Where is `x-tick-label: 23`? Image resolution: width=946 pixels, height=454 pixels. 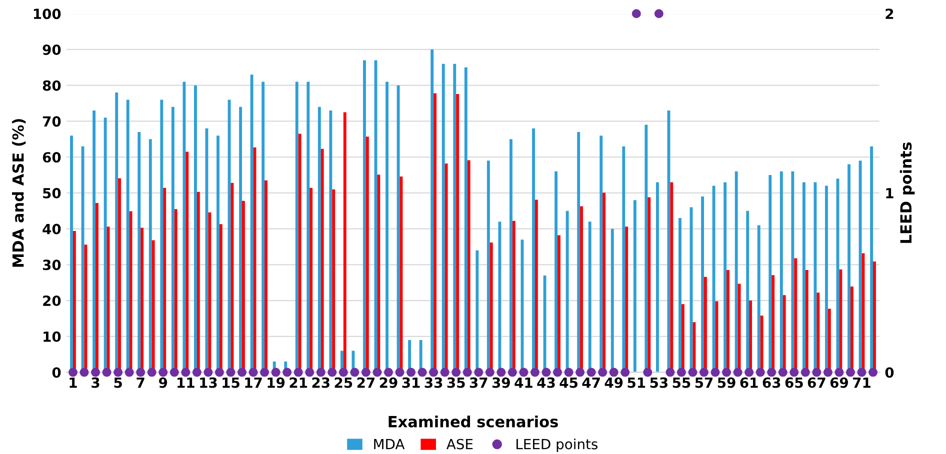
x-tick-label: 23 is located at coordinates (321, 382).